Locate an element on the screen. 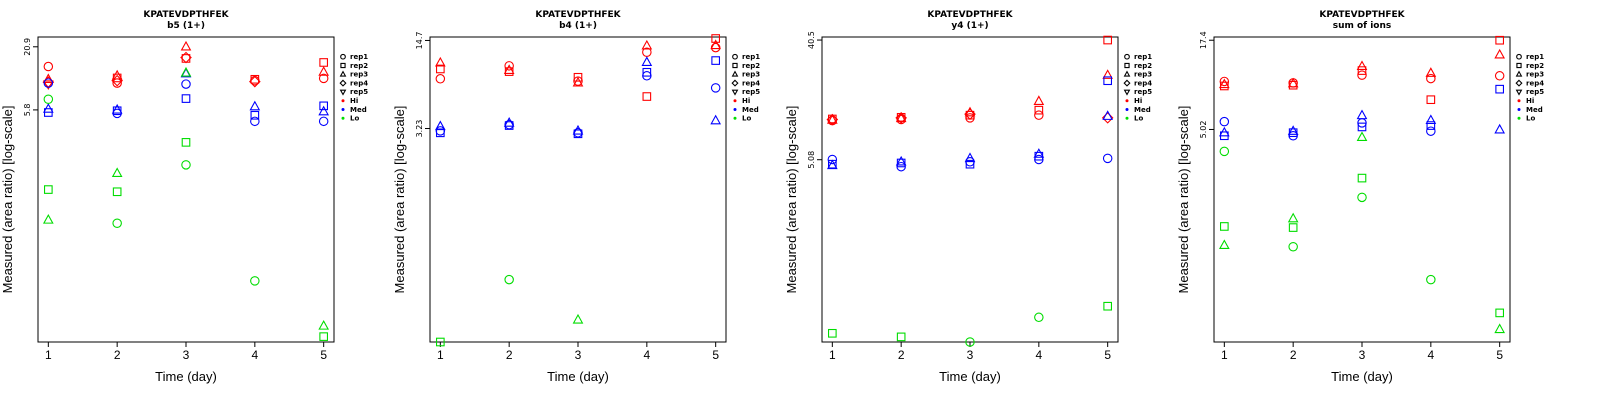 The height and width of the screenshot is (400, 1600). y-tick-label: 5.02 is located at coordinates (1203, 130).